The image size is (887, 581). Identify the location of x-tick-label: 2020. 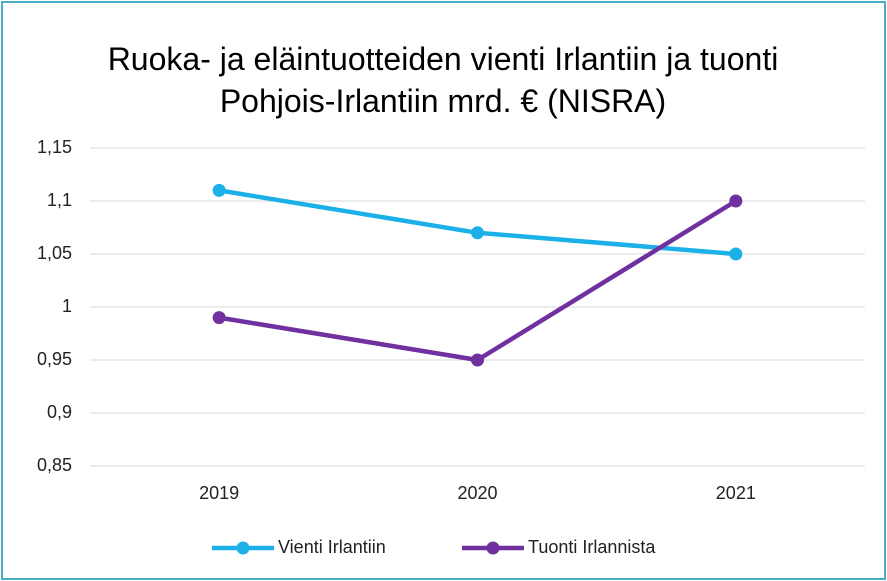
(477, 493).